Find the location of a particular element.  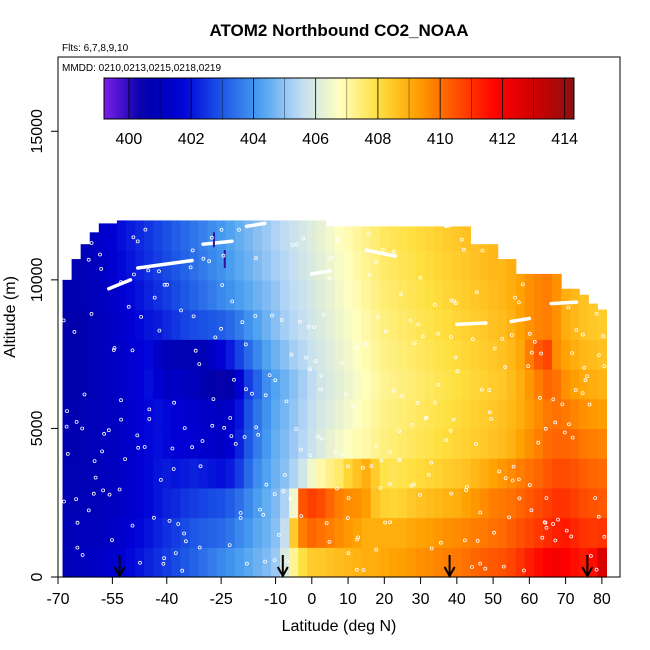

colorbar-bar is located at coordinates (339, 98).